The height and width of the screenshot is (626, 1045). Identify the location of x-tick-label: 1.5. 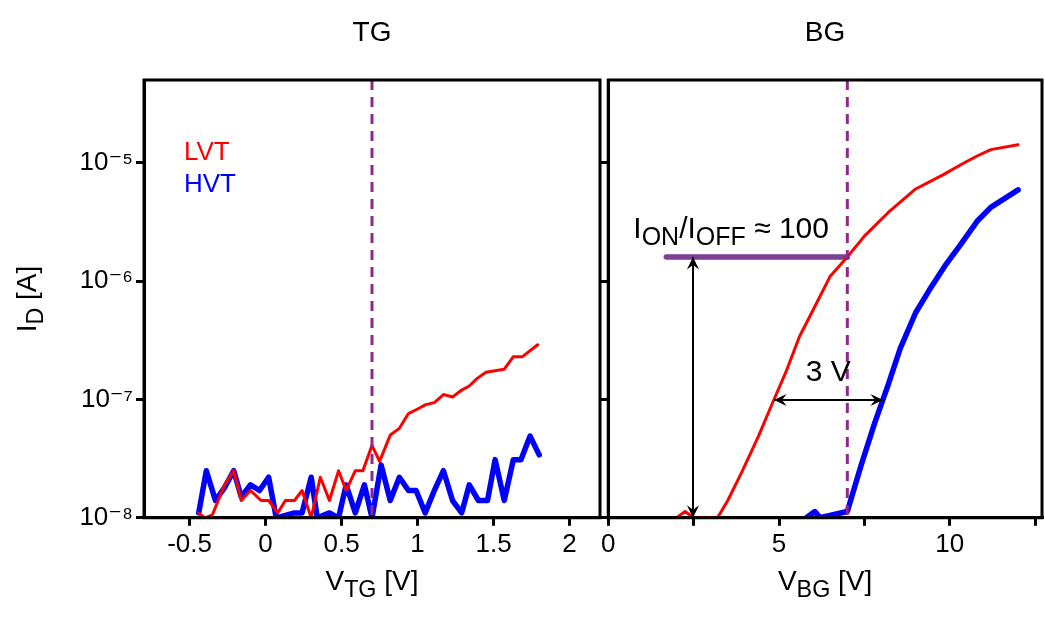
(493, 542).